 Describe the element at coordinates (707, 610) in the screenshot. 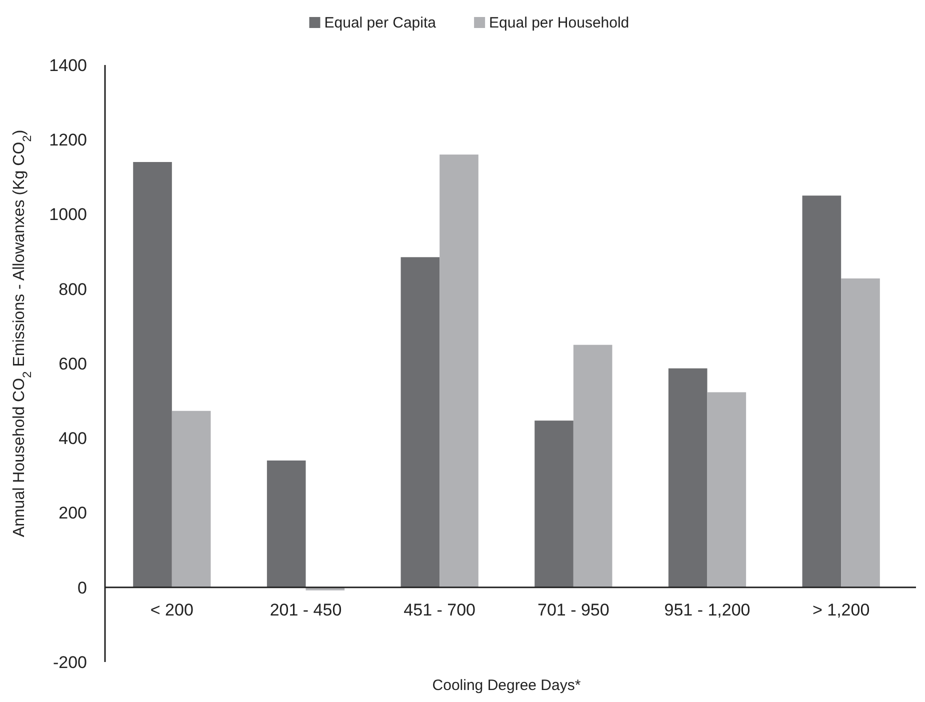

I see `x-tick-label: 951 - 1,200` at that location.